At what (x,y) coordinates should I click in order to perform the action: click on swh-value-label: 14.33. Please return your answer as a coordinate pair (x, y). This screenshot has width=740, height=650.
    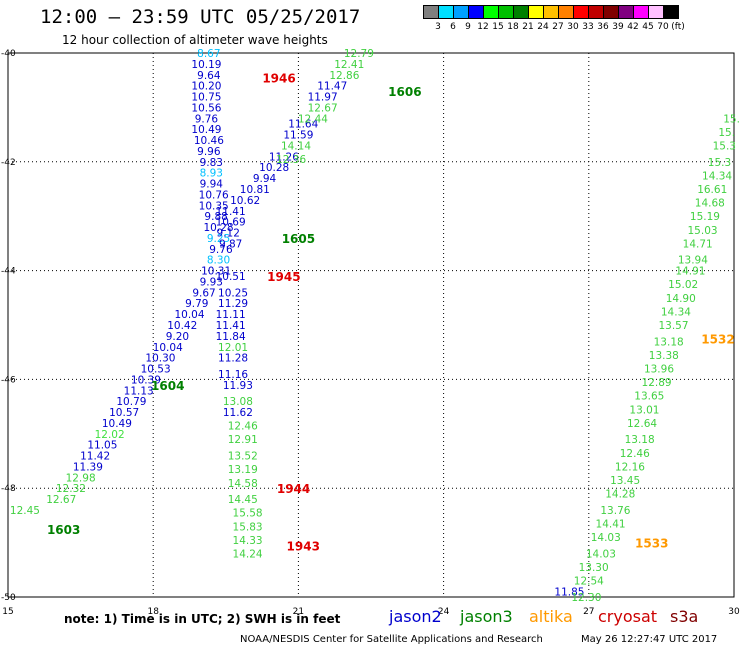
    Looking at the image, I should click on (248, 541).